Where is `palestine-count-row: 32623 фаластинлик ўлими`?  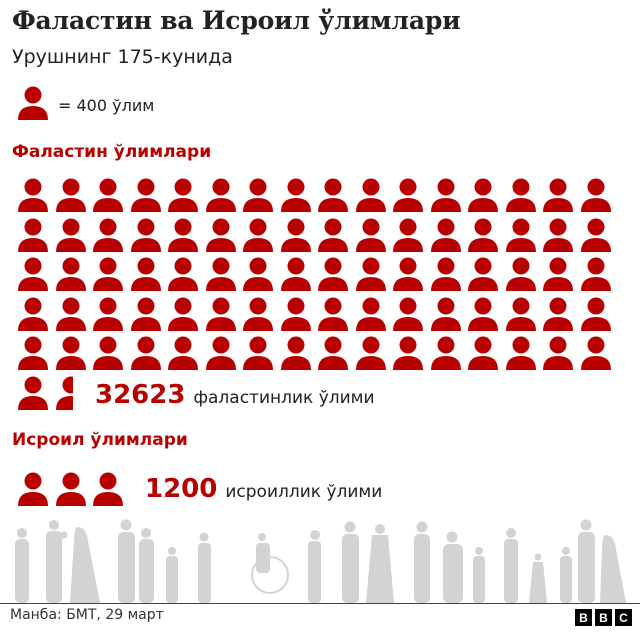
palestine-count-row: 32623 фаластинлик ўлими is located at coordinates (235, 395).